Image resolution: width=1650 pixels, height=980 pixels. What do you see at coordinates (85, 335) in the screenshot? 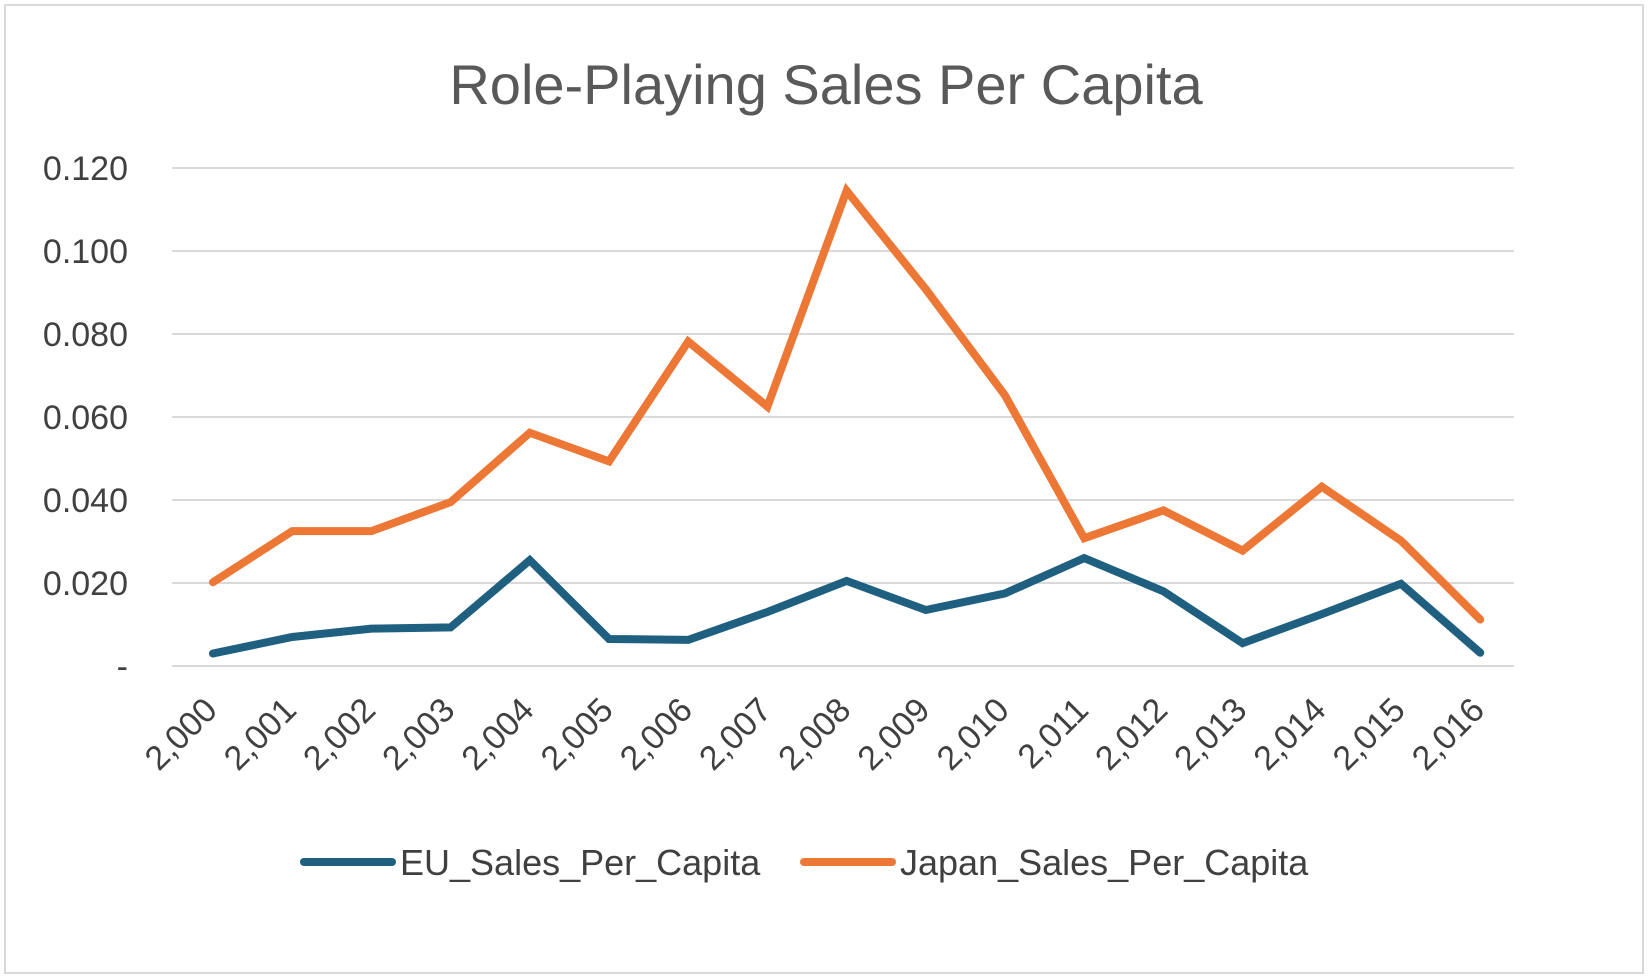
I see `y-tick-label: 0.080` at bounding box center [85, 335].